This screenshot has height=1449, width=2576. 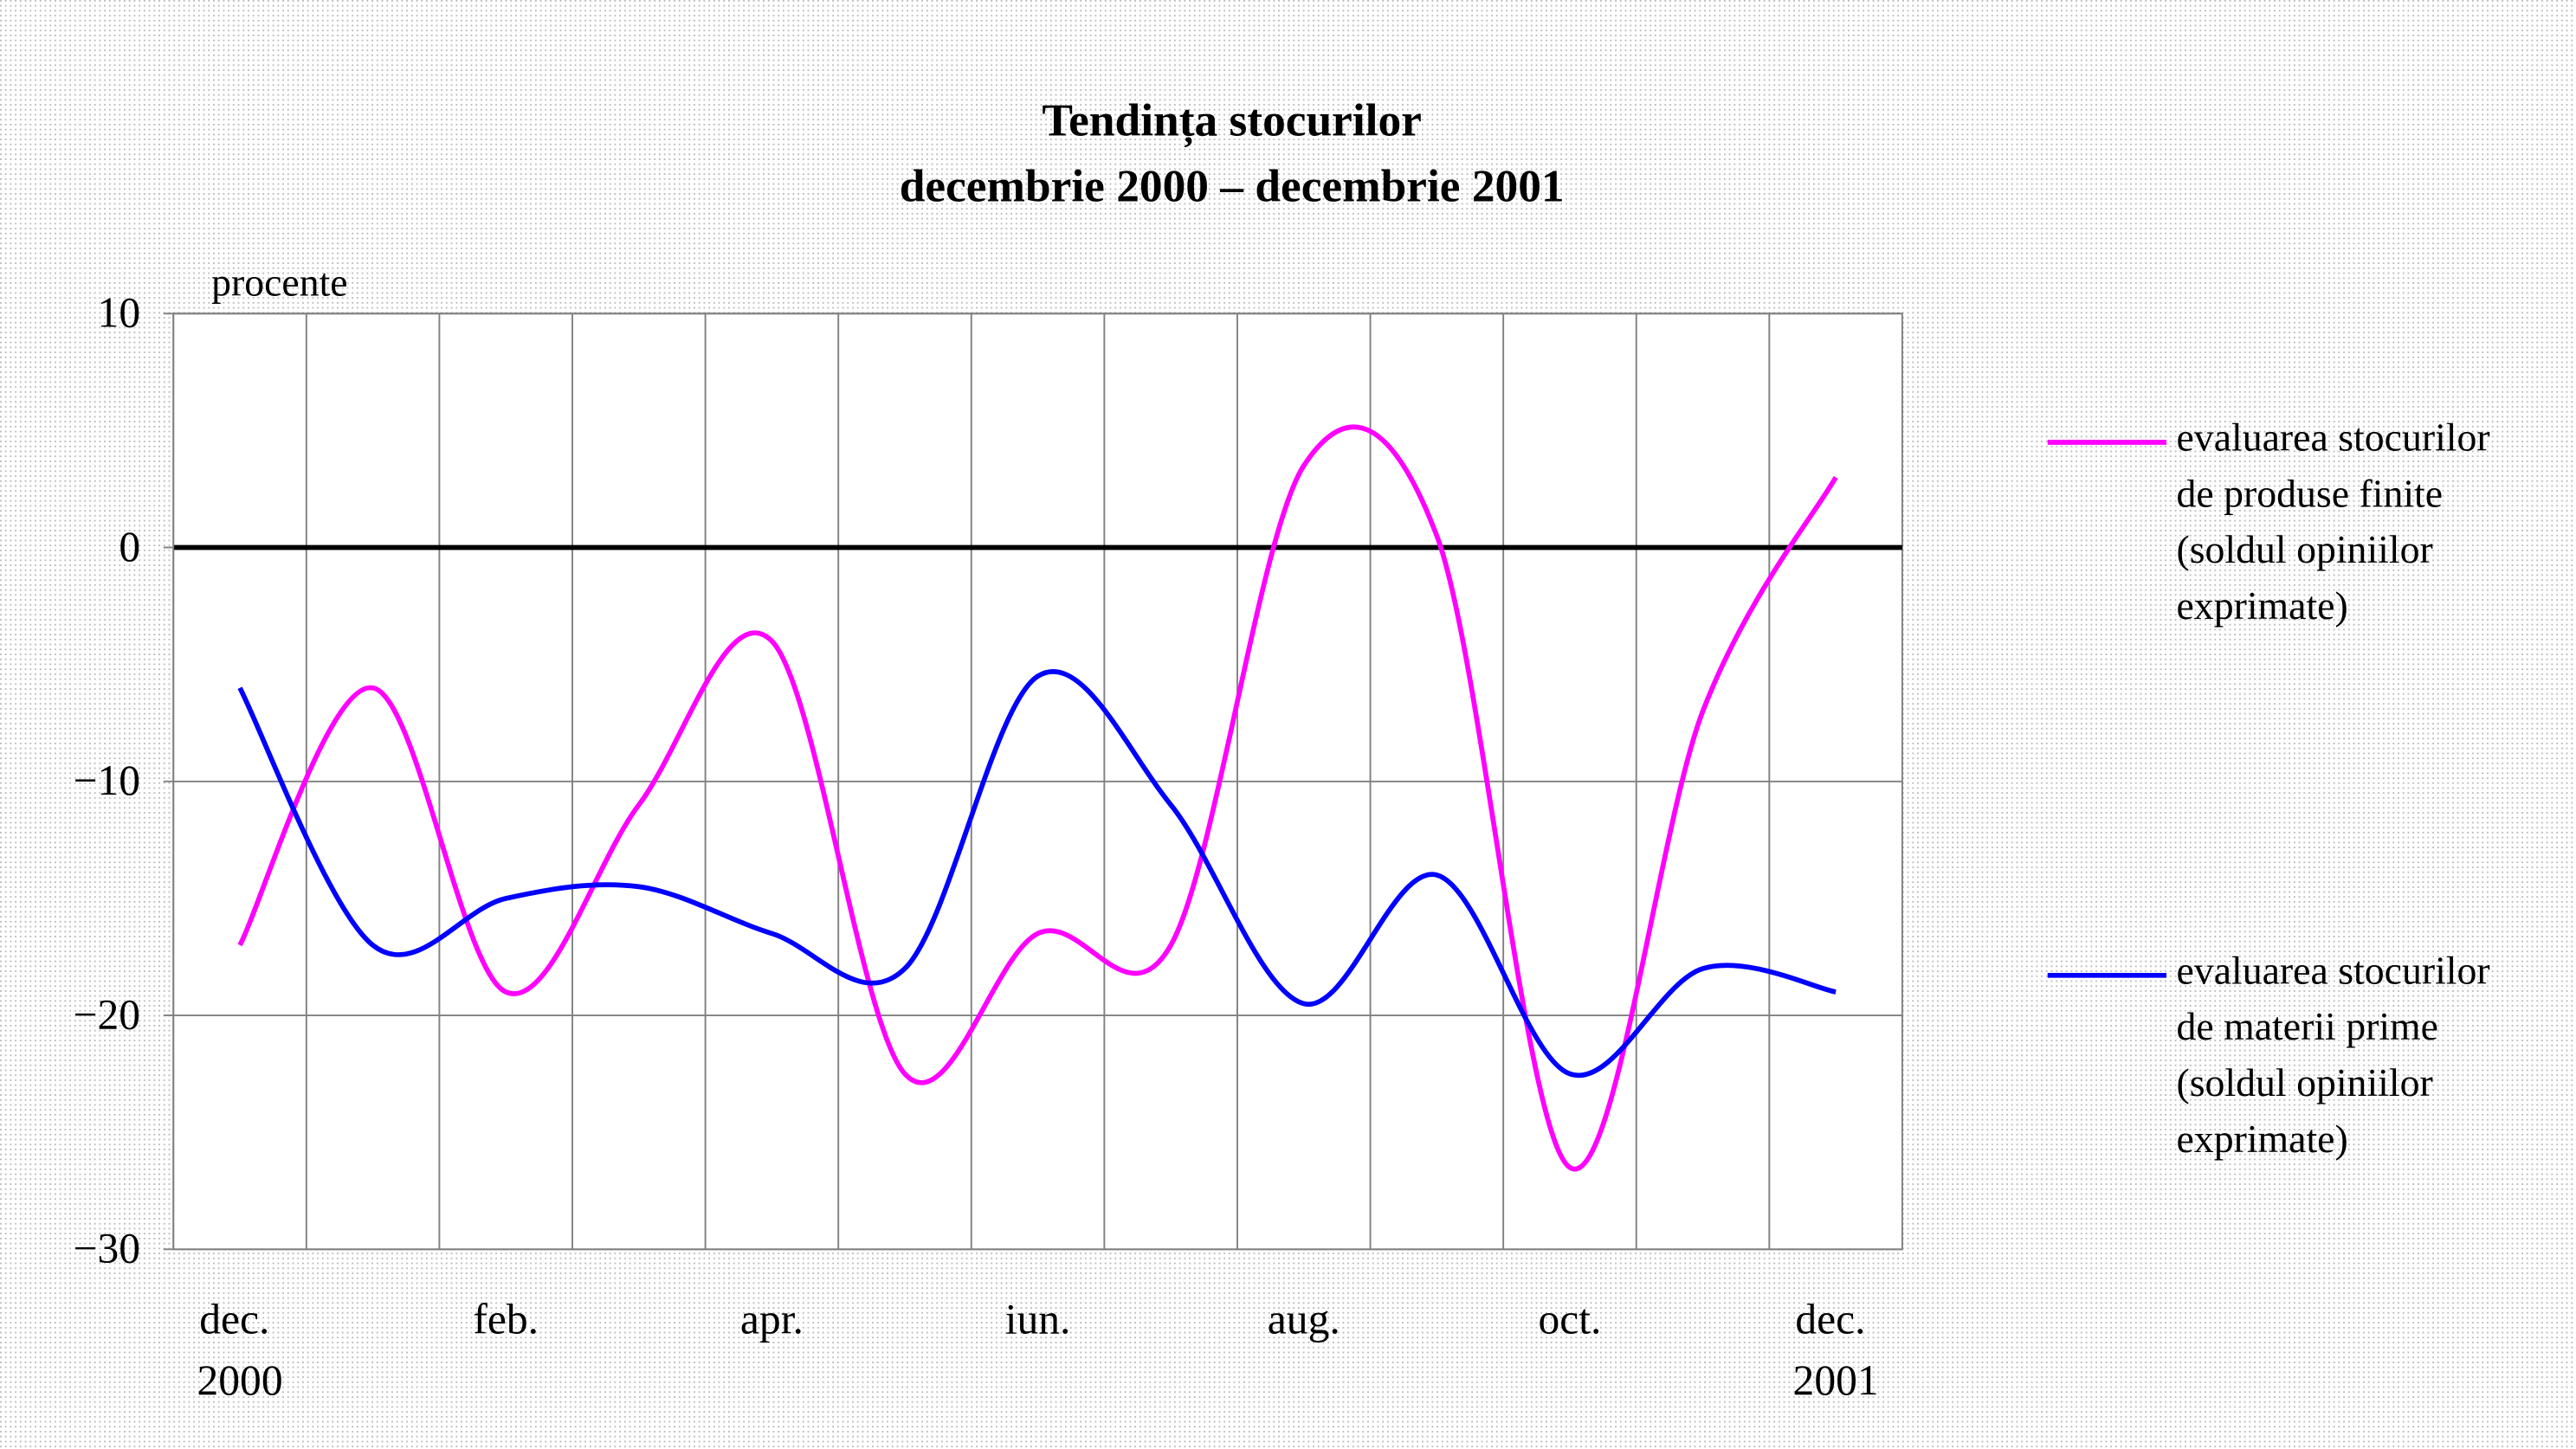 I want to click on y-axis-label: procente, so click(x=279, y=282).